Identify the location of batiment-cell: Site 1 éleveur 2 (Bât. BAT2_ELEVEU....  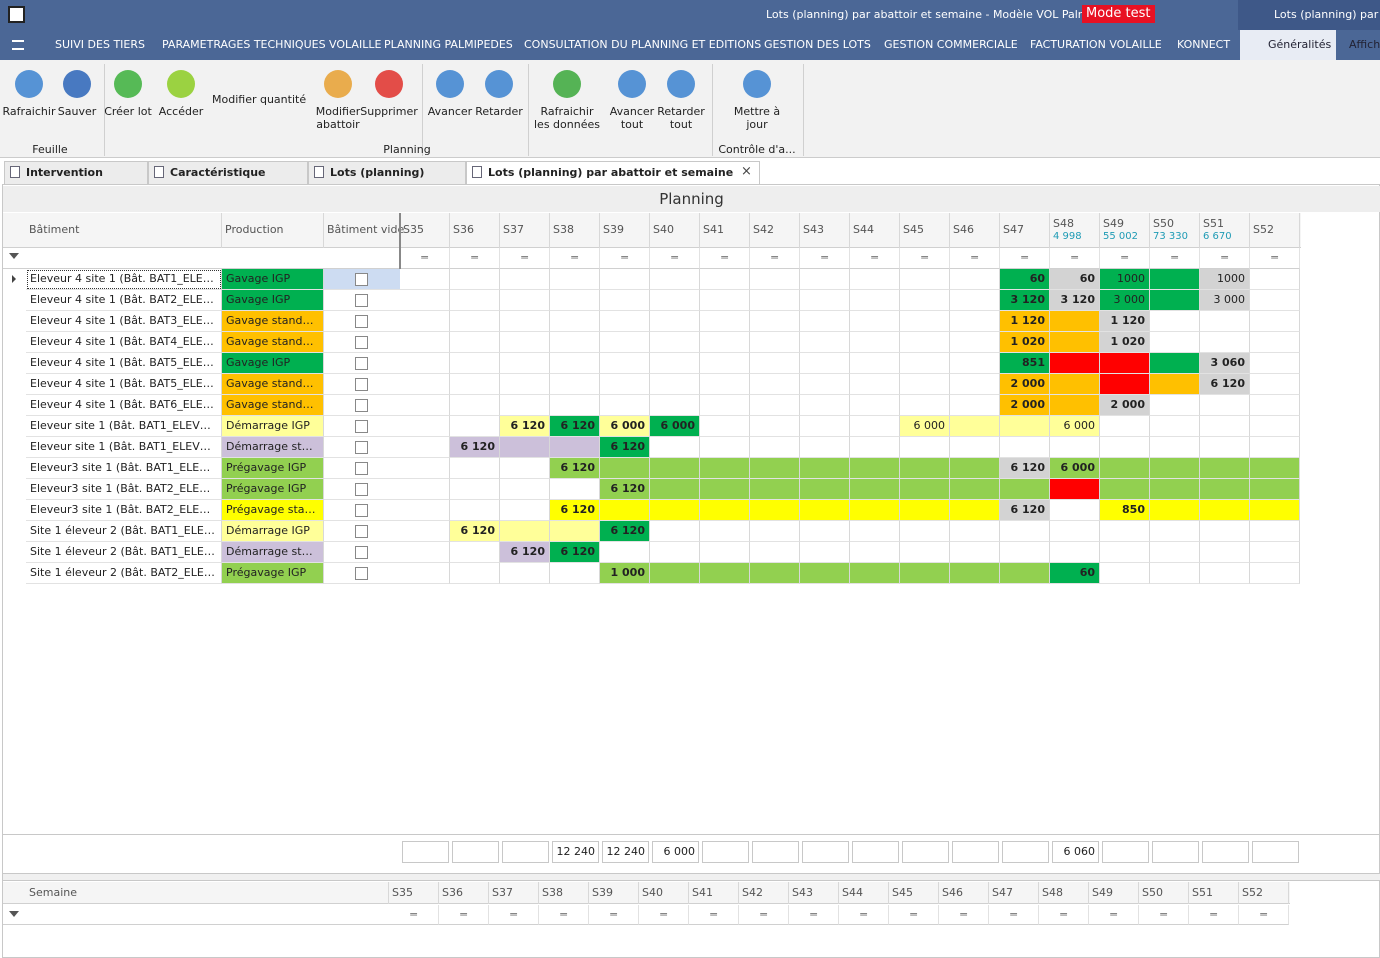
(124, 573).